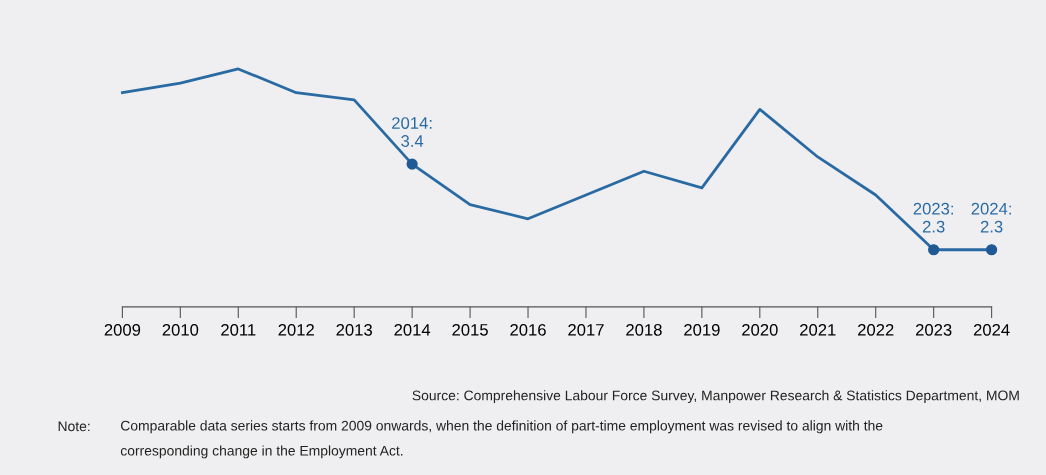  I want to click on x-tick-label: 2013, so click(354, 329).